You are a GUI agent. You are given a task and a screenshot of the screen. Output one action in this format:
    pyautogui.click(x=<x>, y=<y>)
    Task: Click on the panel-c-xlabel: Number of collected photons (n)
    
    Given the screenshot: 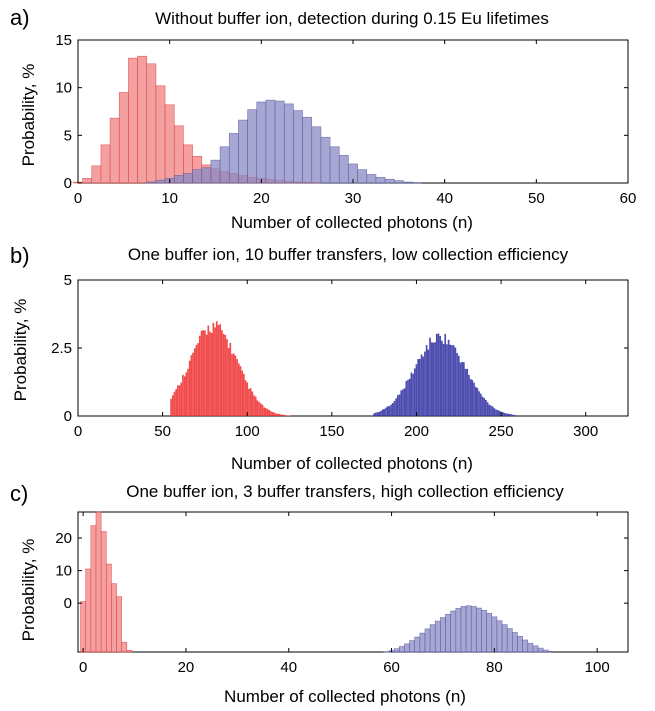 What is the action you would take?
    pyautogui.click(x=345, y=696)
    